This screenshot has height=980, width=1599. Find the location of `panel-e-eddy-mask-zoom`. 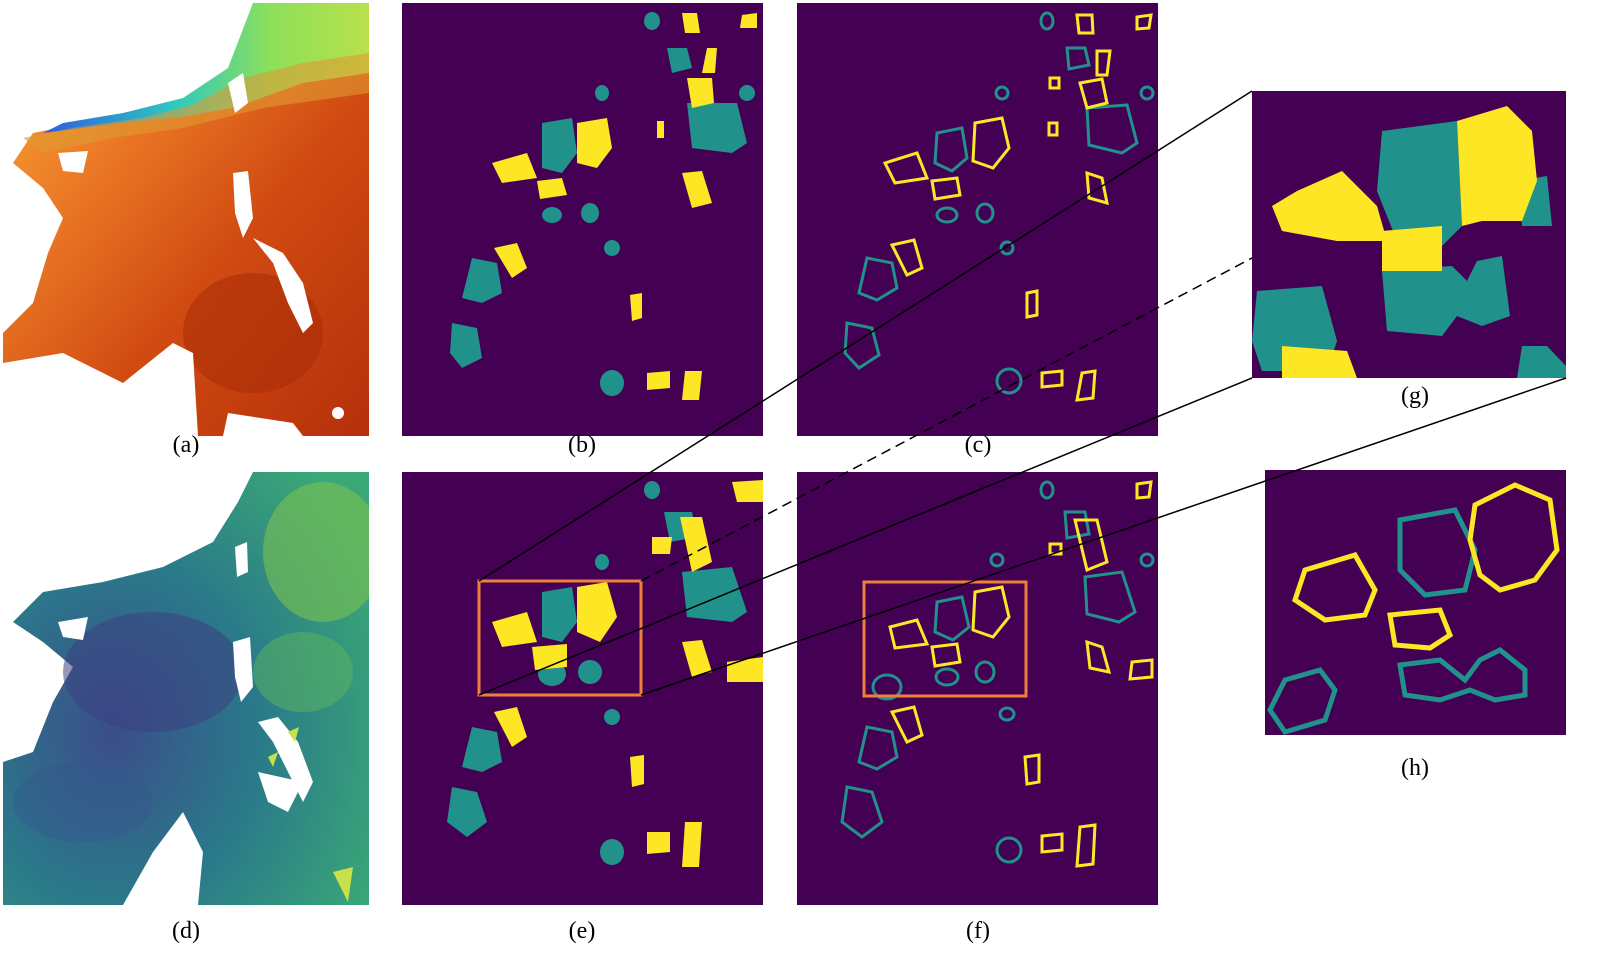

panel-e-eddy-mask-zoom is located at coordinates (582, 688).